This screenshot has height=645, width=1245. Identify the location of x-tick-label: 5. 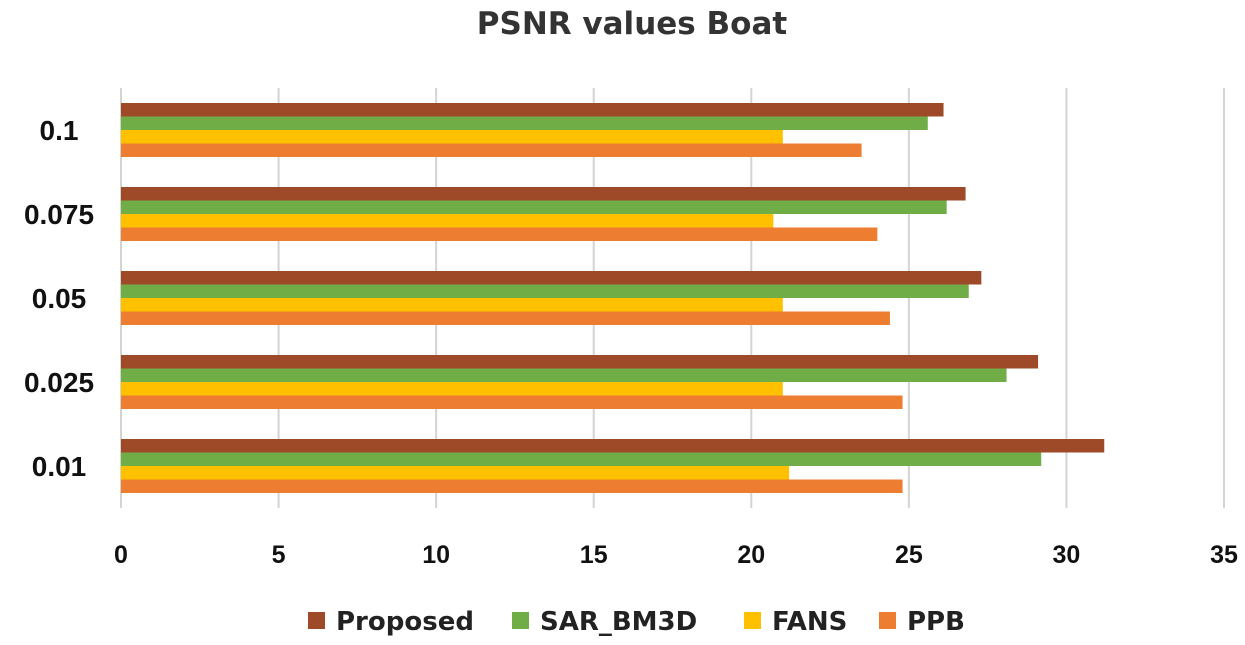
(279, 555).